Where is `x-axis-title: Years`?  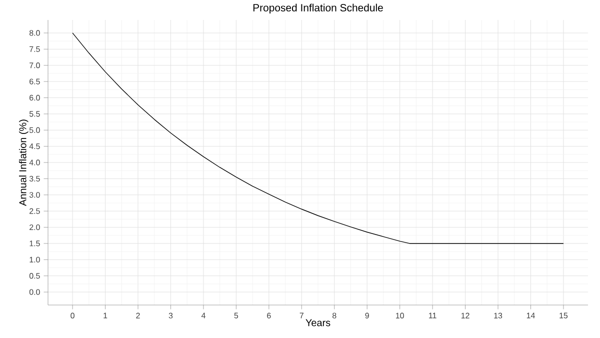
x-axis-title: Years is located at coordinates (318, 322).